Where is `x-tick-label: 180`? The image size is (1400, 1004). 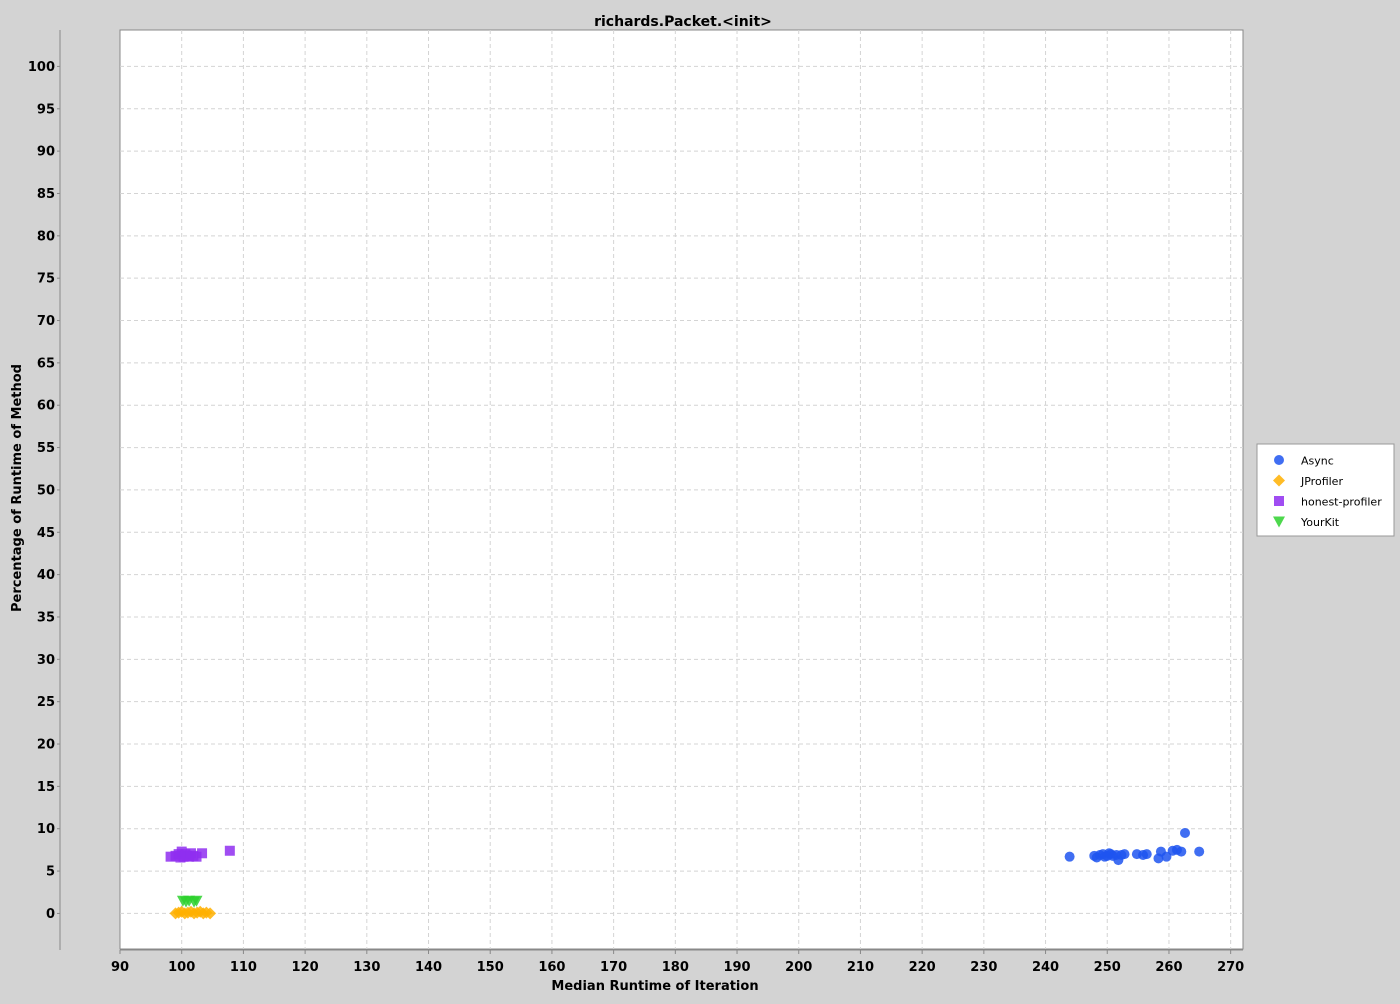
x-tick-label: 180 is located at coordinates (675, 967).